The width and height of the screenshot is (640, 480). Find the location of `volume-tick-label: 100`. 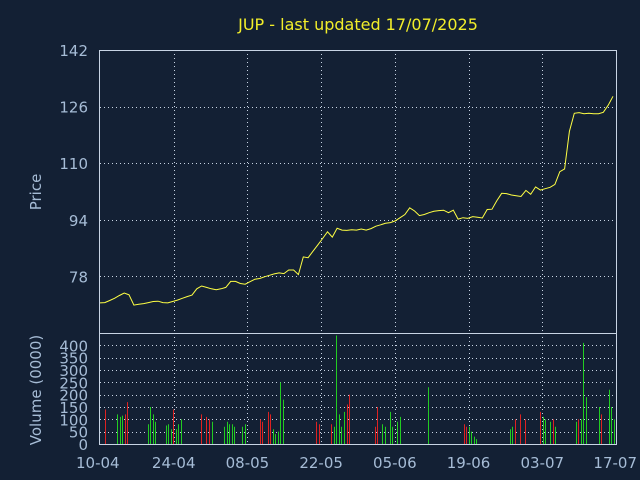

volume-tick-label: 100 is located at coordinates (73, 420).